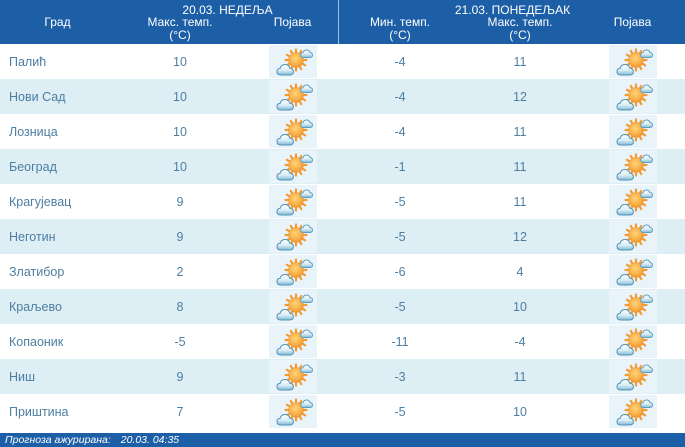 The height and width of the screenshot is (447, 685). I want to click on col-header-day1-appearance: Појава, so click(292, 22).